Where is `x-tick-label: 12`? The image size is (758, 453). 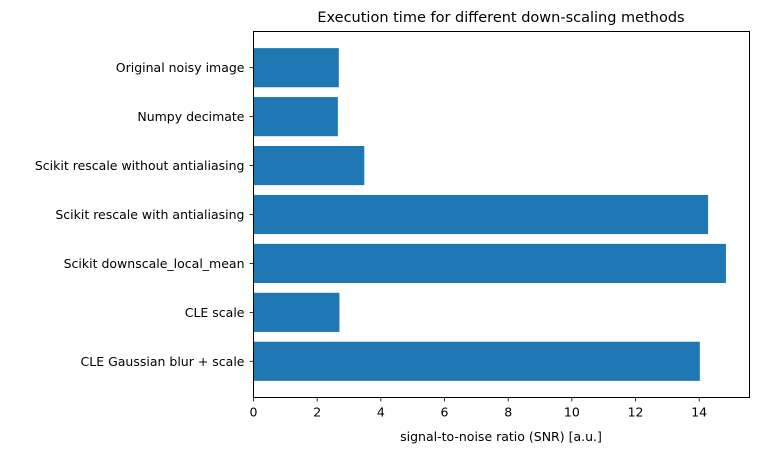
x-tick-label: 12 is located at coordinates (636, 412).